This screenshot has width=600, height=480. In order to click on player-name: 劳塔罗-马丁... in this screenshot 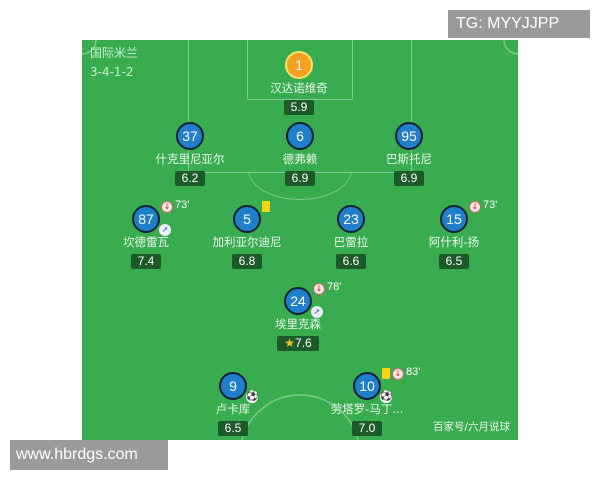, I will do `click(367, 409)`.